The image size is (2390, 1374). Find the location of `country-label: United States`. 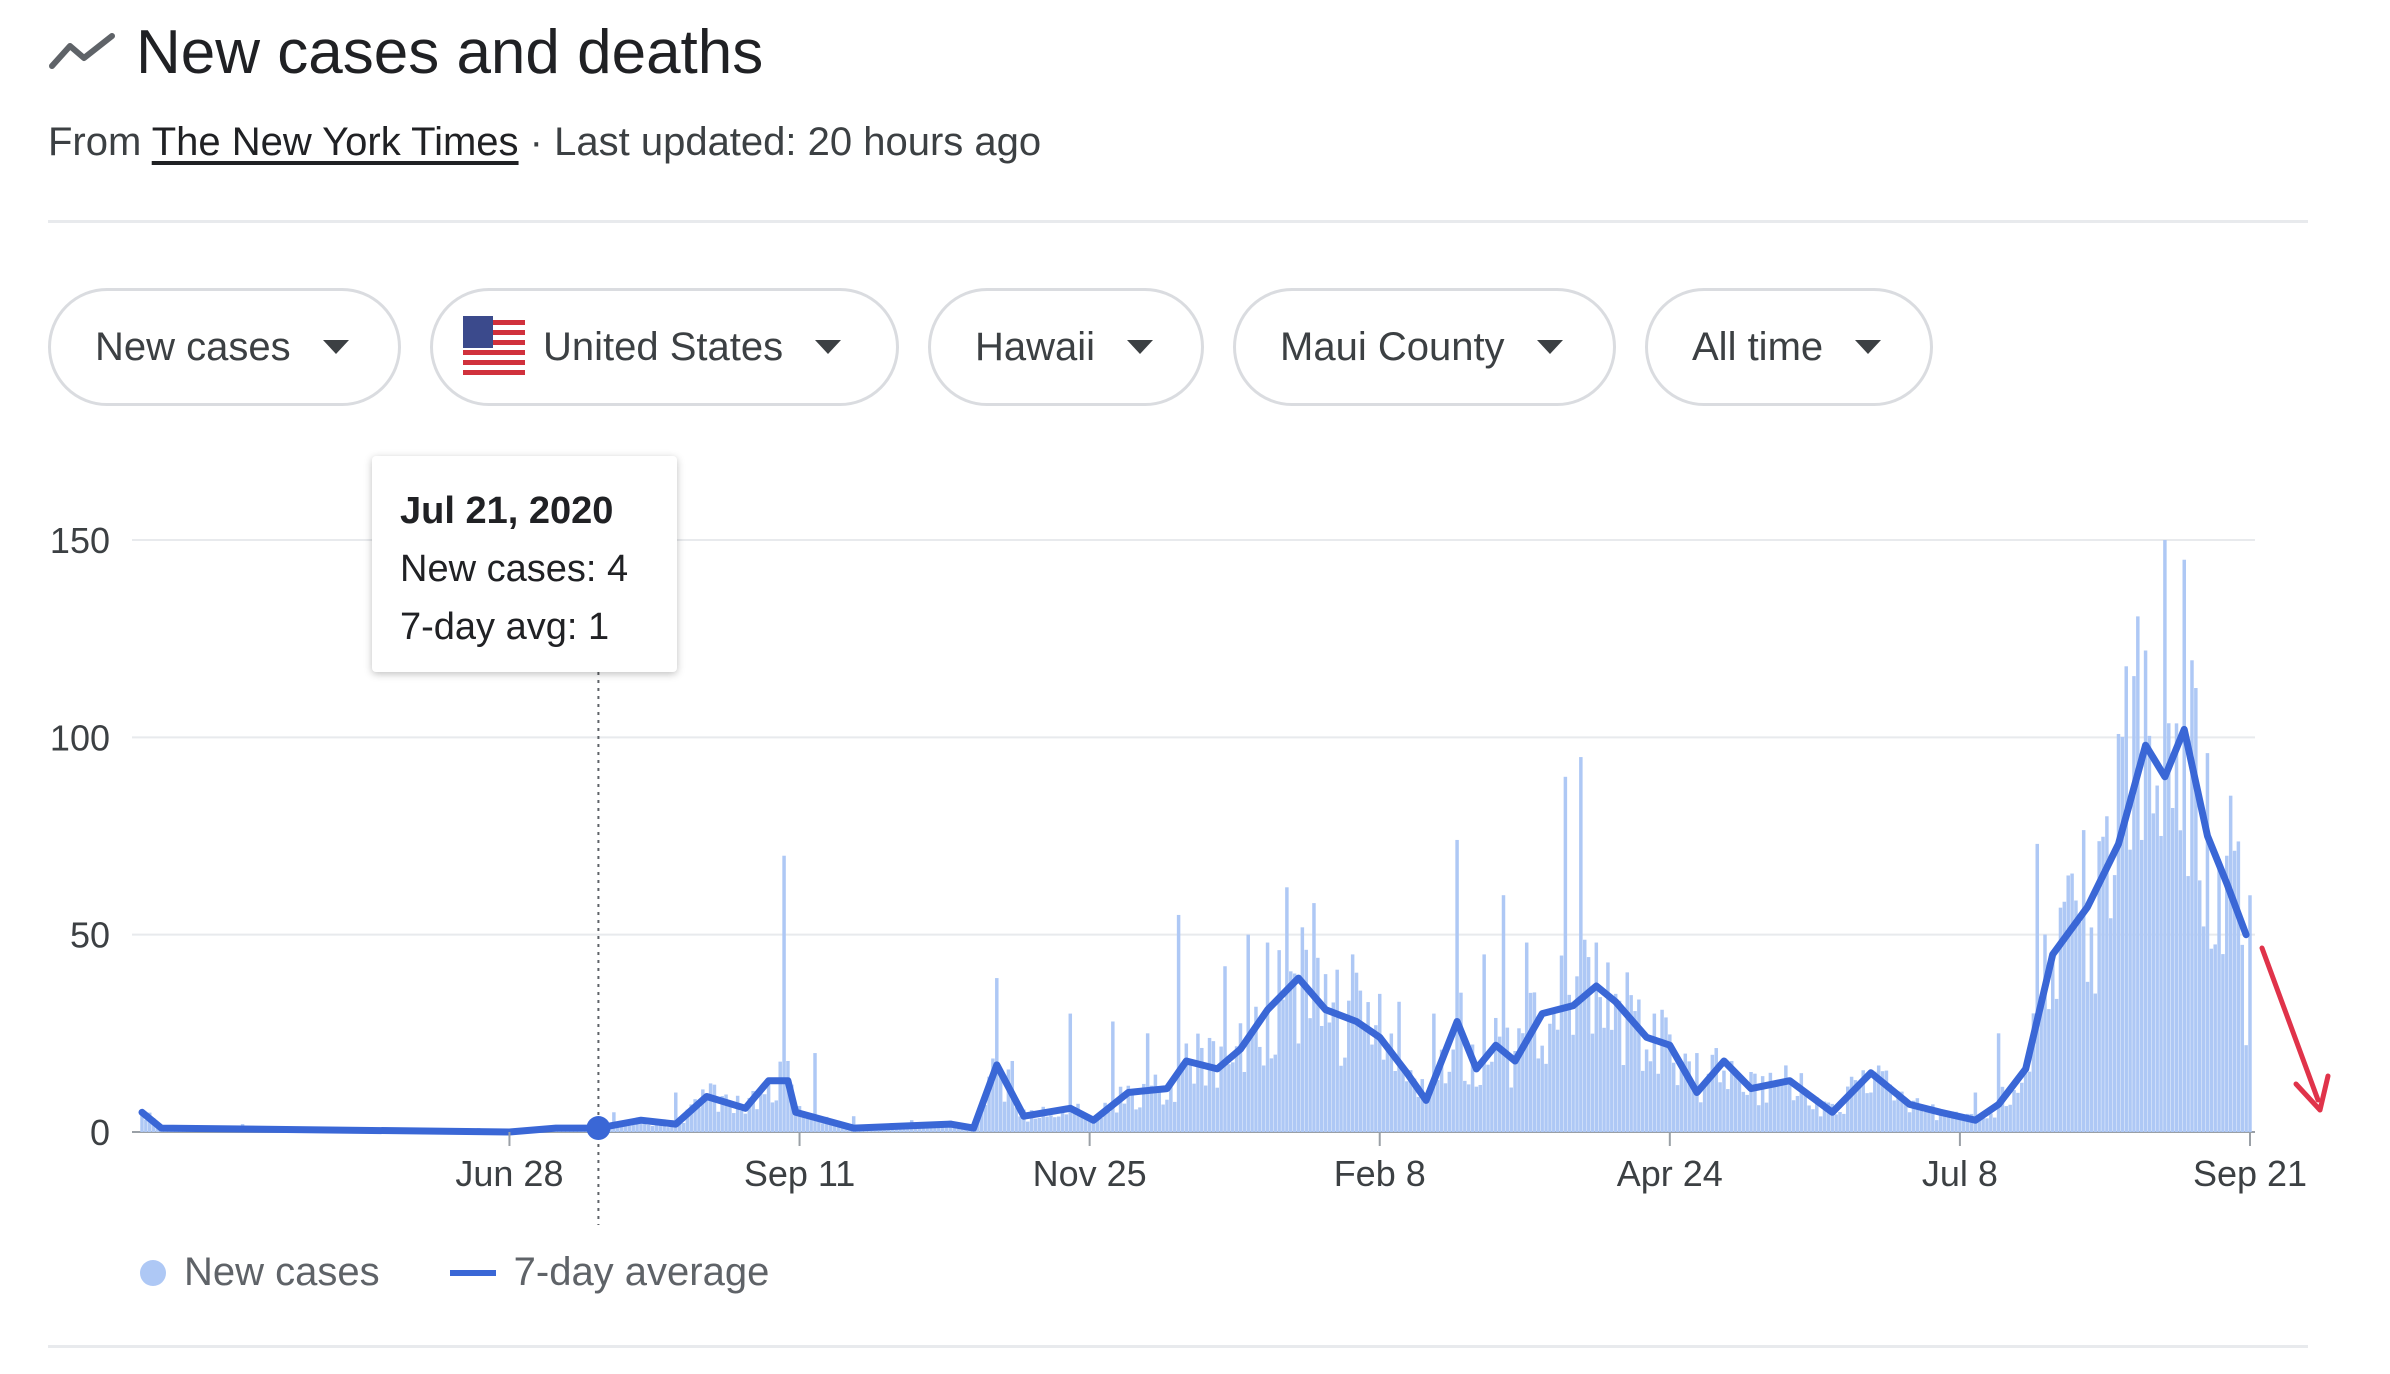

country-label: United States is located at coordinates (663, 346).